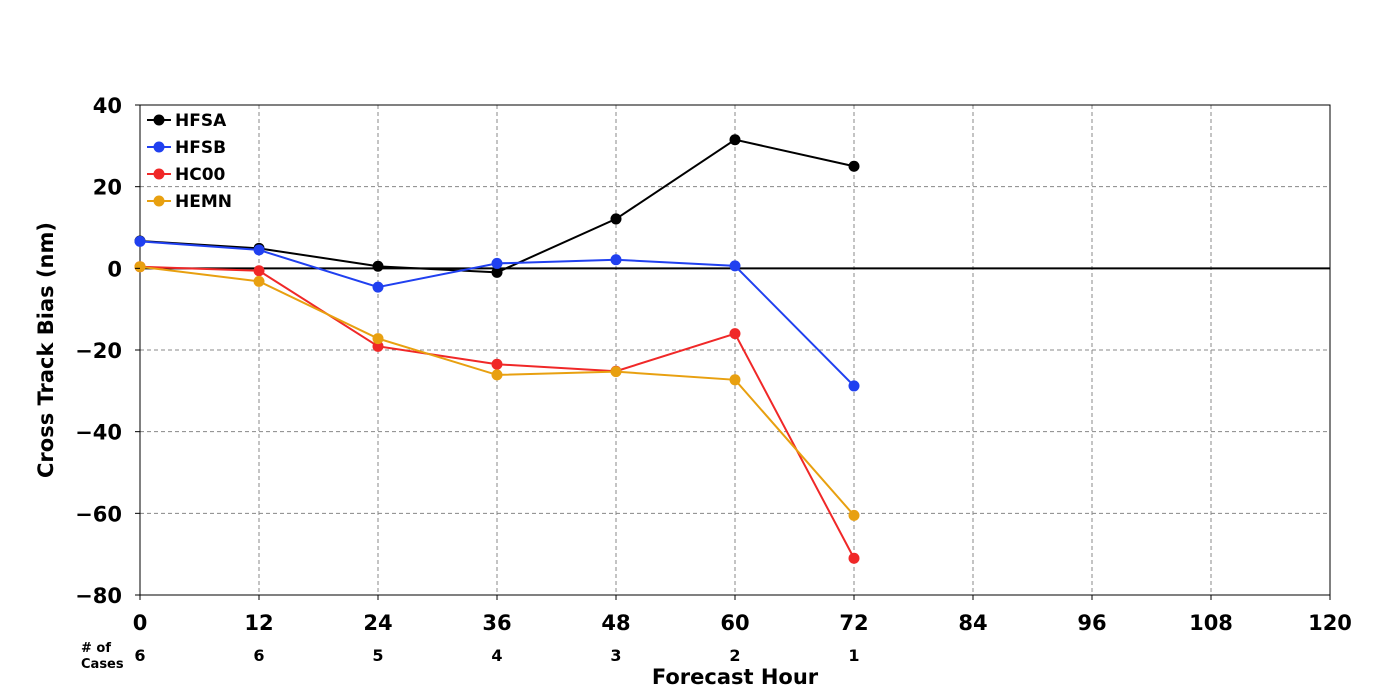  What do you see at coordinates (470, 656) in the screenshot?
I see `cases-row: # of Cases 6 6 5 4 3 2 1` at bounding box center [470, 656].